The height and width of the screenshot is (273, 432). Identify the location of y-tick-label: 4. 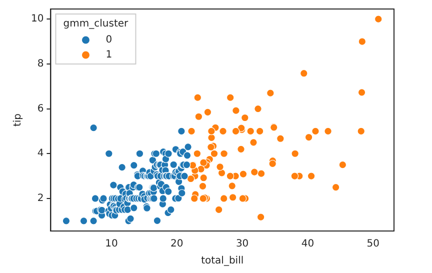
(40, 154).